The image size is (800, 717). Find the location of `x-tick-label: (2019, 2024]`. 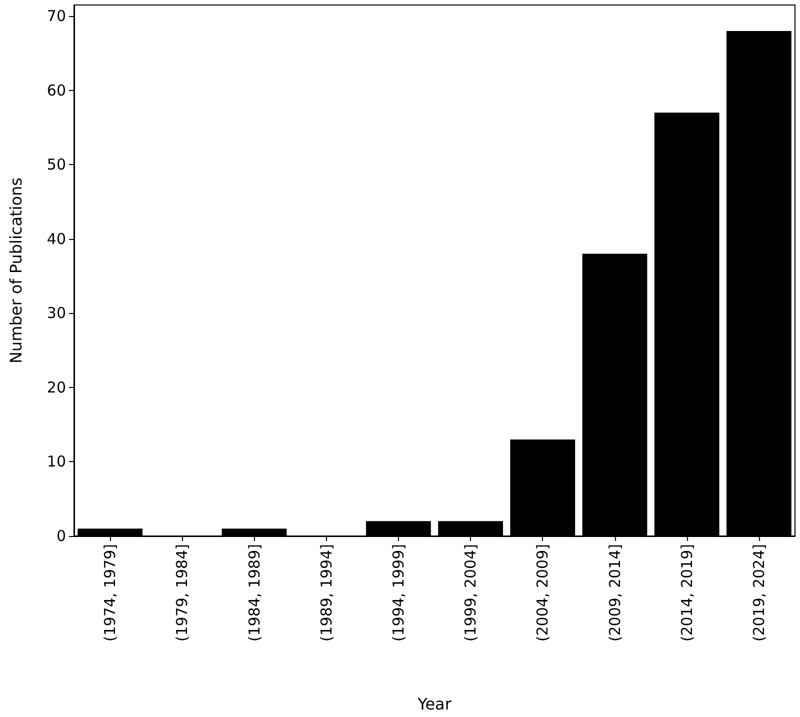

x-tick-label: (2019, 2024] is located at coordinates (759, 593).